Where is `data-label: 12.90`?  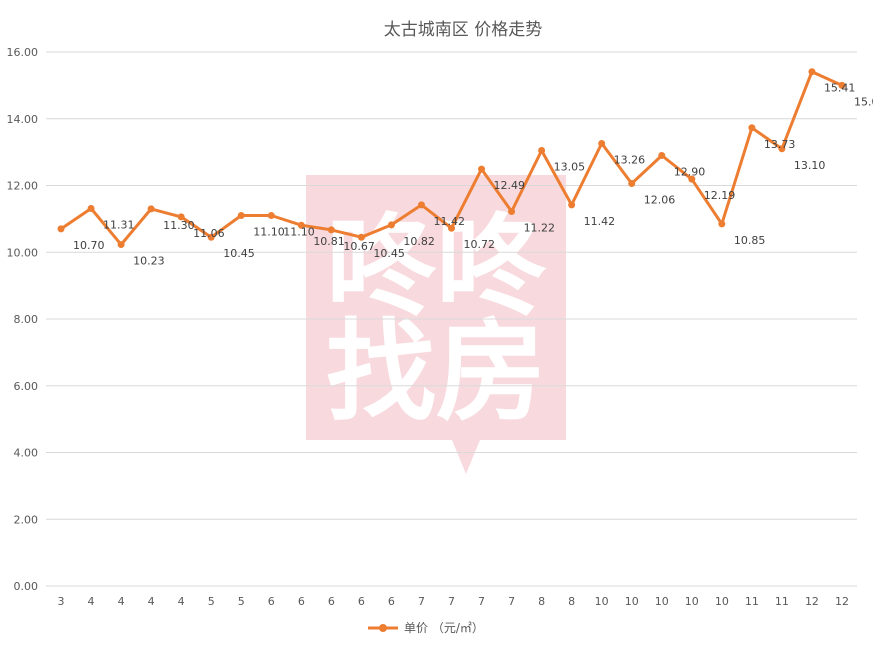
data-label: 12.90 is located at coordinates (690, 171).